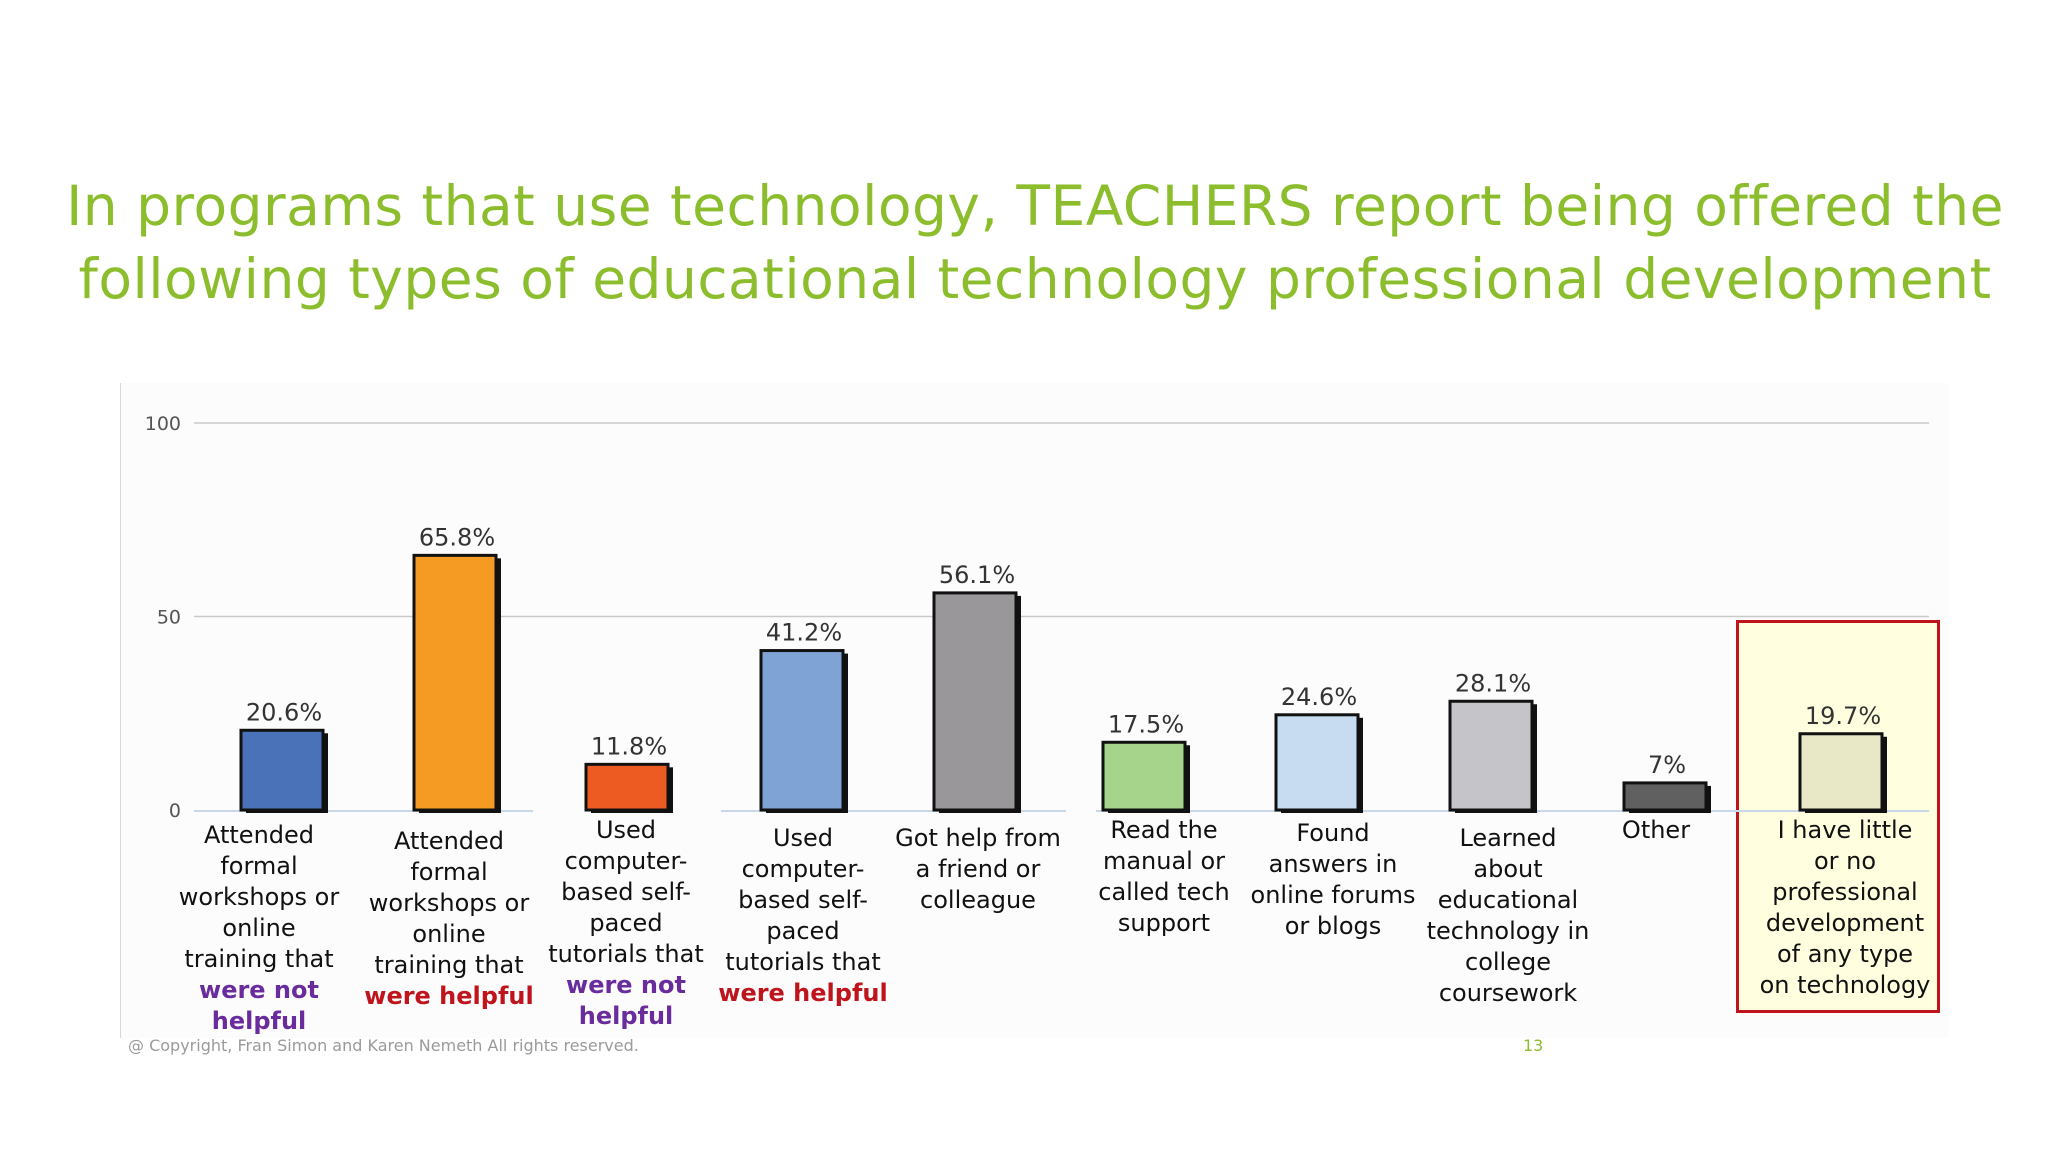  I want to click on y-tick-label: 0, so click(175, 811).